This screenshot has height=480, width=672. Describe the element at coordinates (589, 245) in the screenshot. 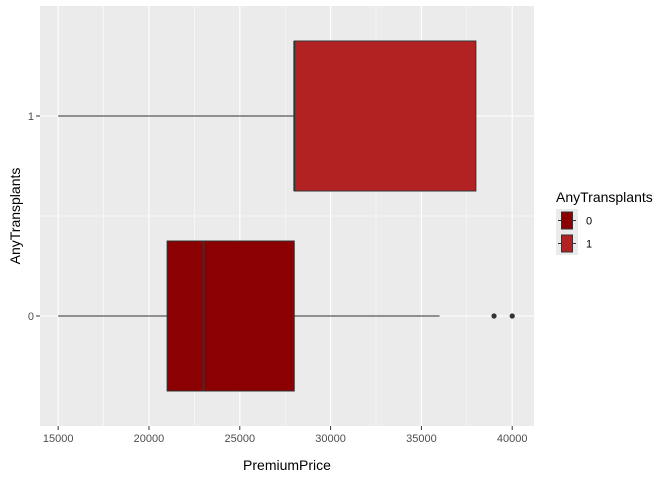

I see `legend-label: 1` at that location.